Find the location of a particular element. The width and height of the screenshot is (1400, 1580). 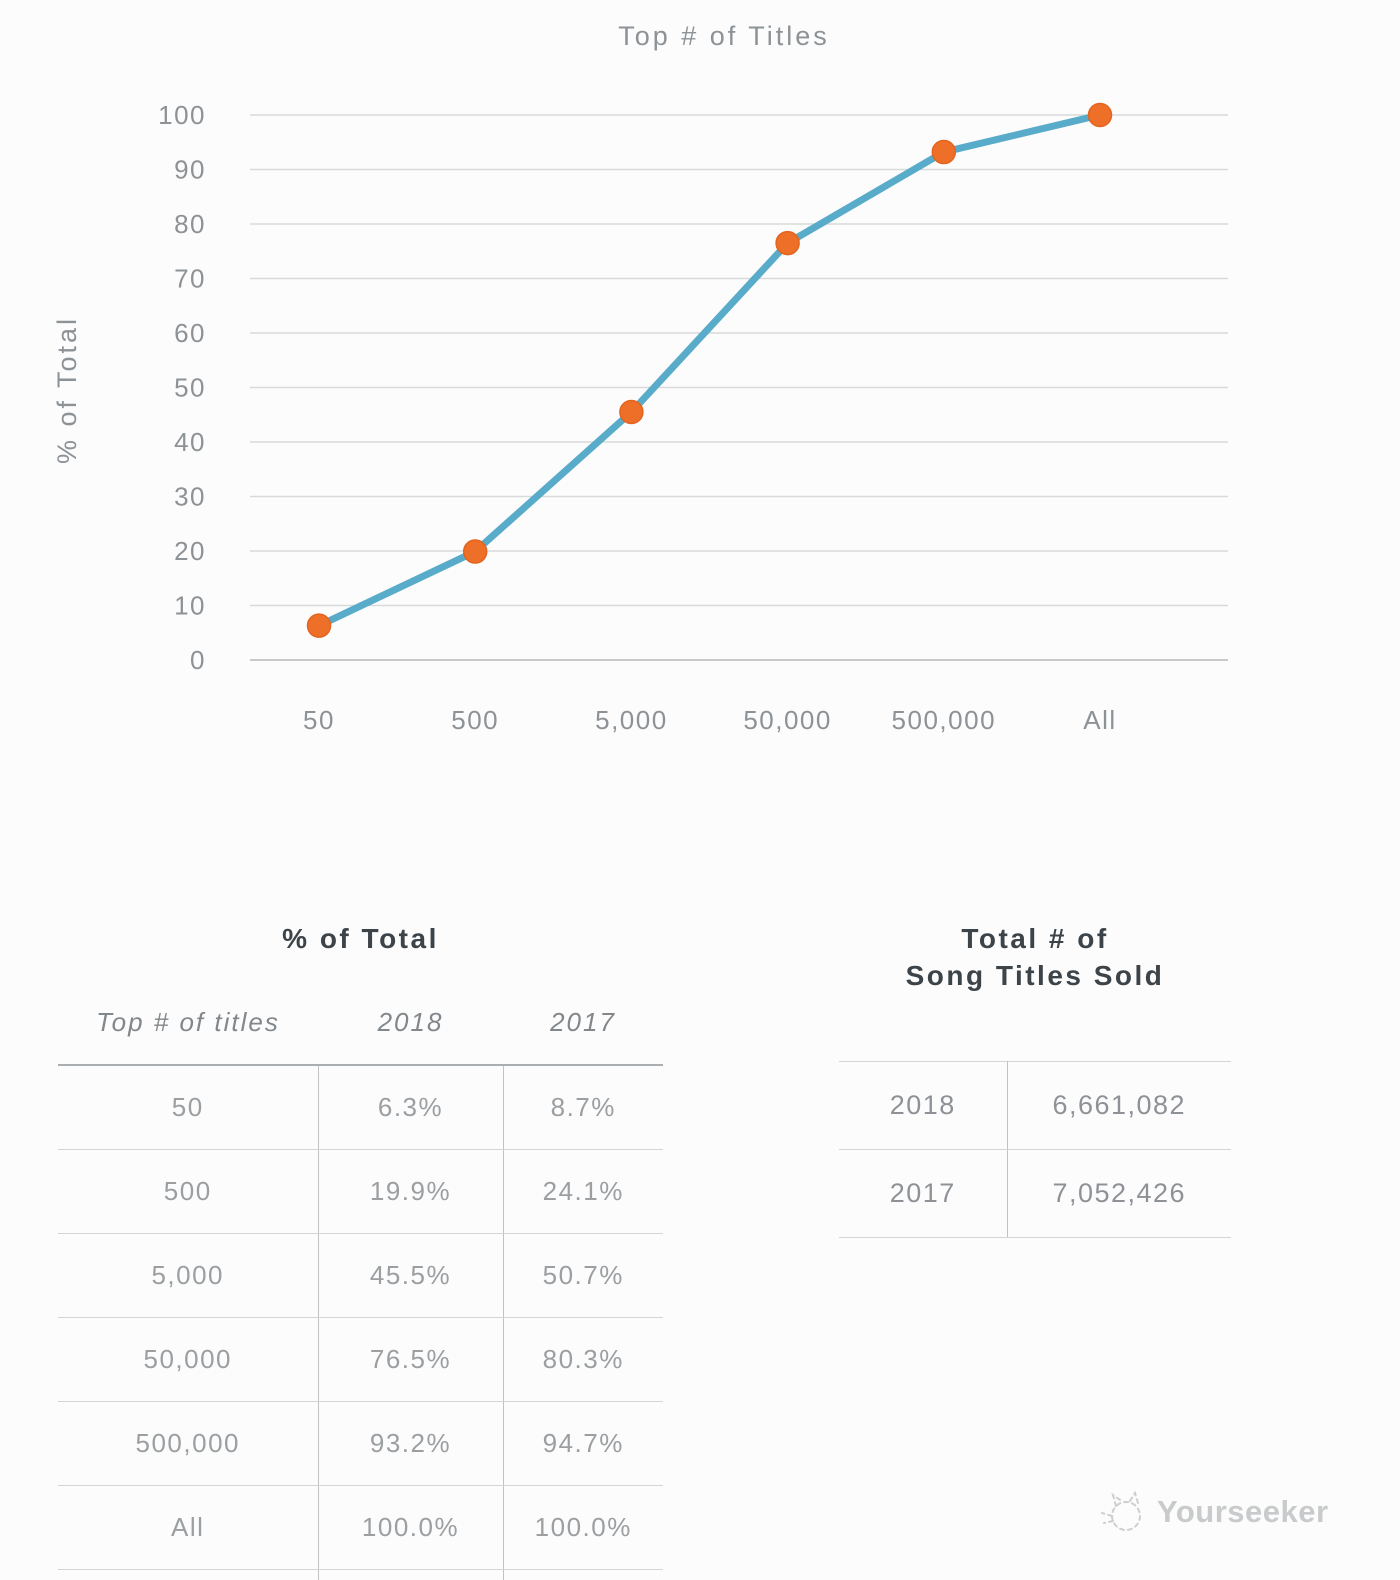

total-titles-sold-table: 2018 6,661,082 2017 7,052,426 is located at coordinates (1035, 1149).